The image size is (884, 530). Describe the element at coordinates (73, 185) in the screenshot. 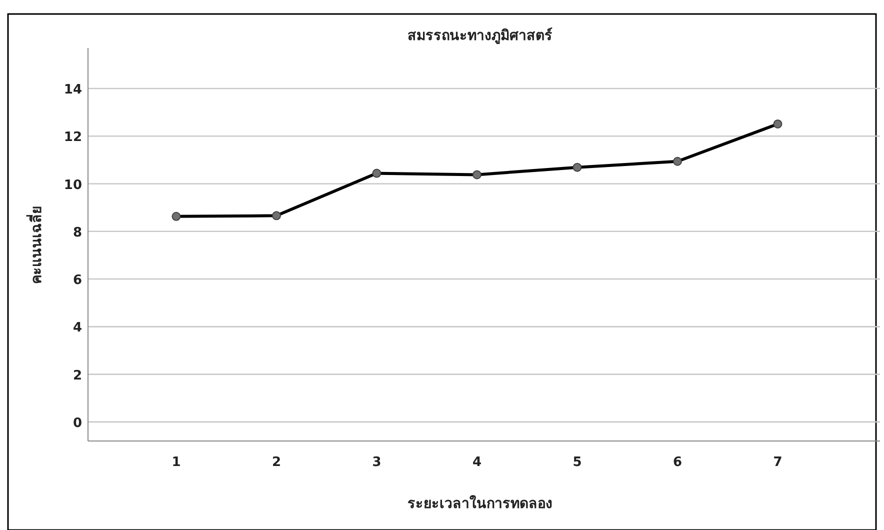

I see `y-tick-label: 10` at that location.